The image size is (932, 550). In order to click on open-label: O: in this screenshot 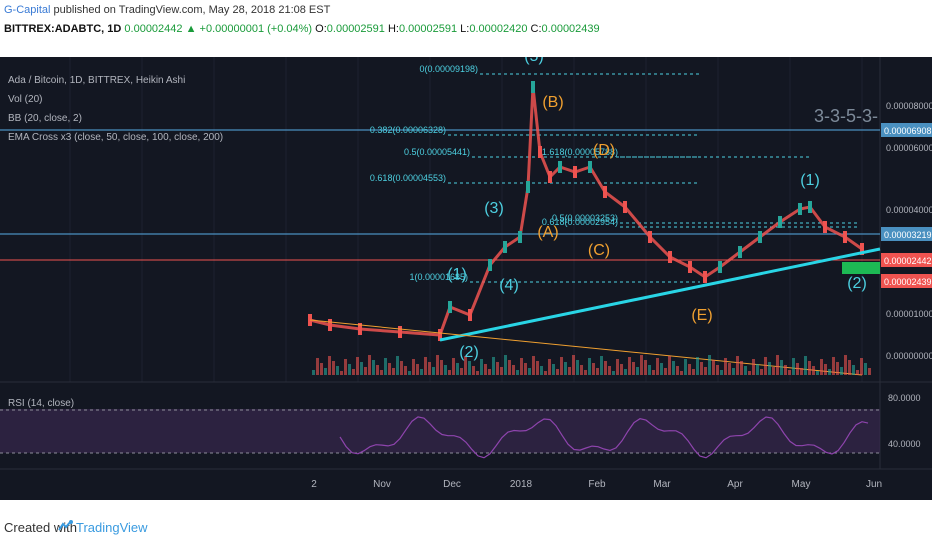, I will do `click(321, 29)`.